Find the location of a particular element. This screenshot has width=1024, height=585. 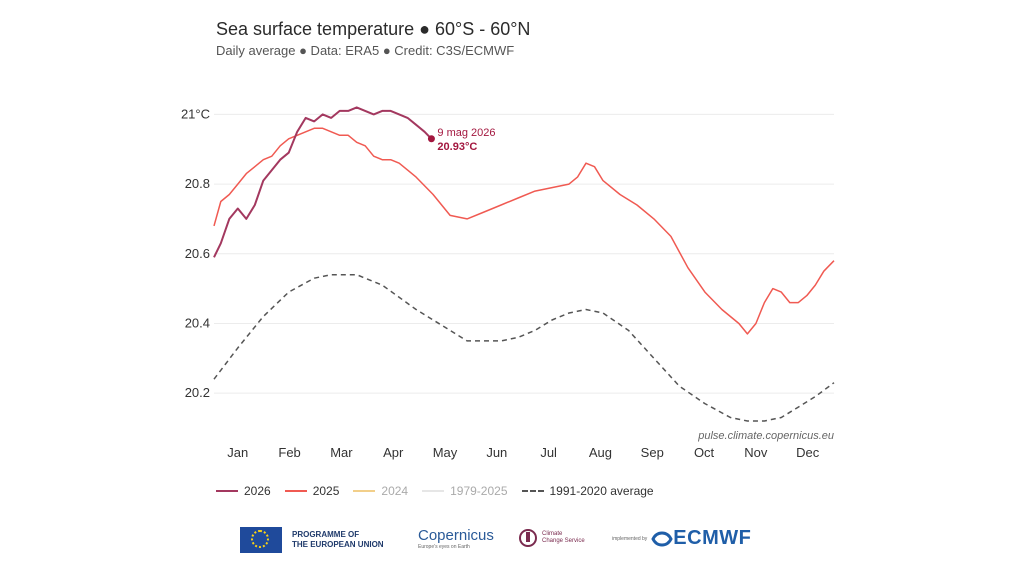

x-tick-label-jul: Jul is located at coordinates (548, 452).